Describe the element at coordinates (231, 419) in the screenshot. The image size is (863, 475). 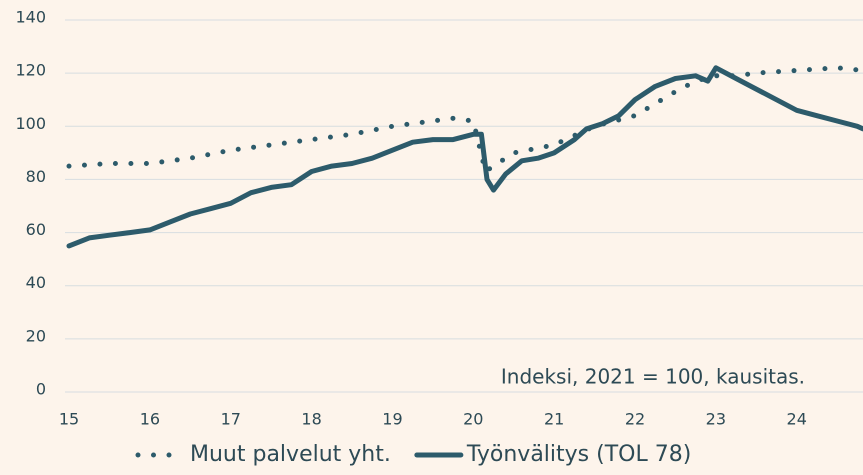
I see `x-tick-label: 17` at that location.